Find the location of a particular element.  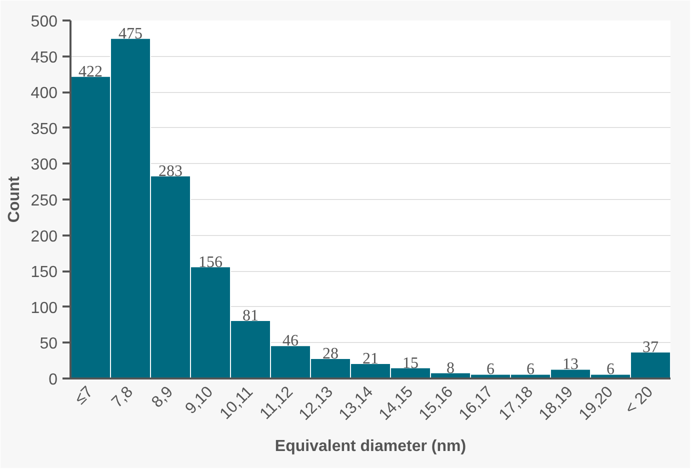

y-axis-title: Count is located at coordinates (14, 199).